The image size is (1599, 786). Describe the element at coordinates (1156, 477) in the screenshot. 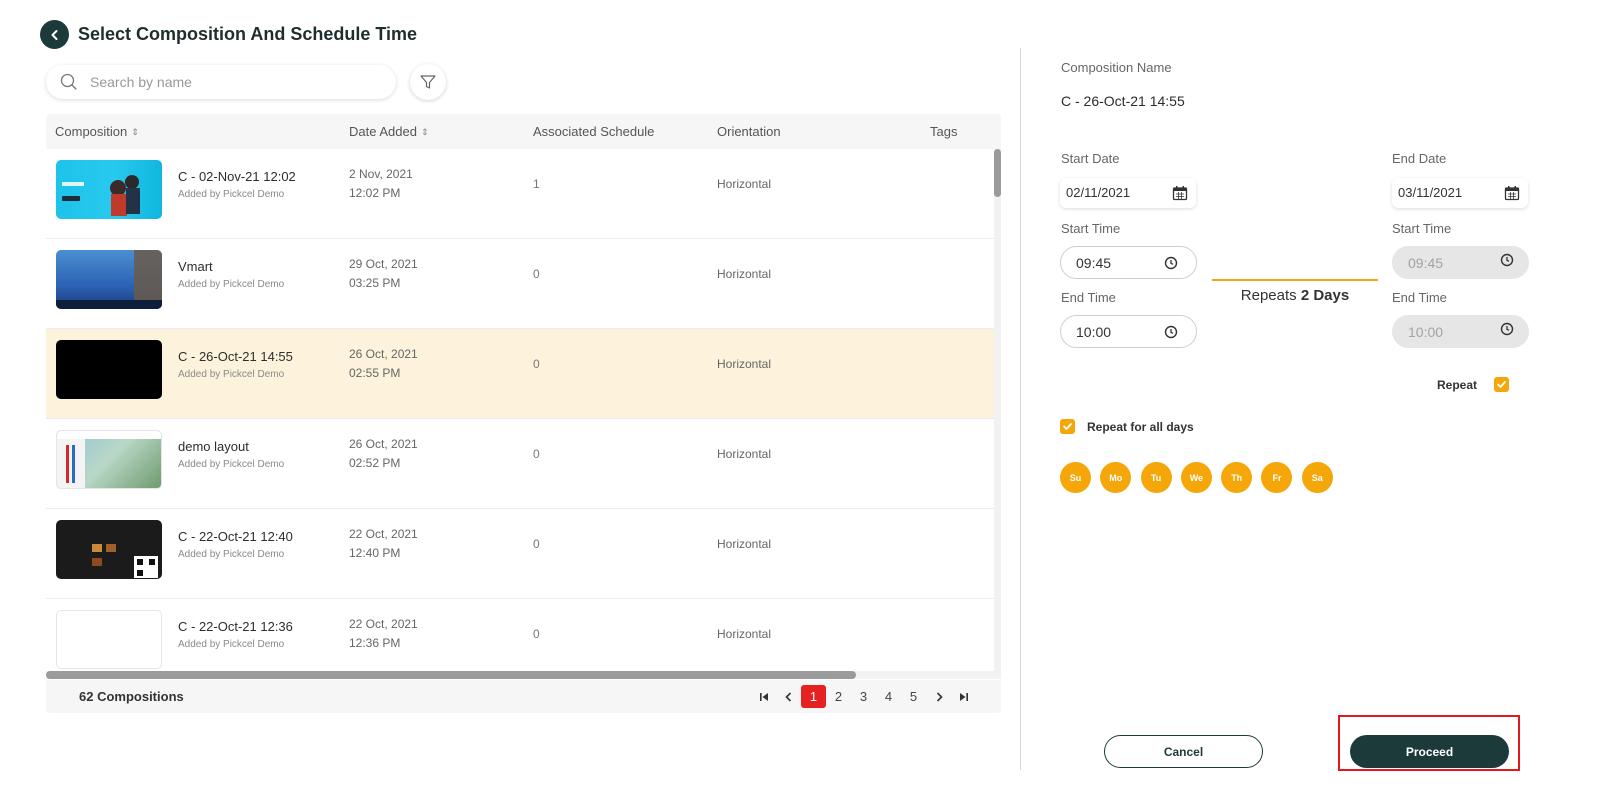

I see `day-tuesday: Tu` at that location.